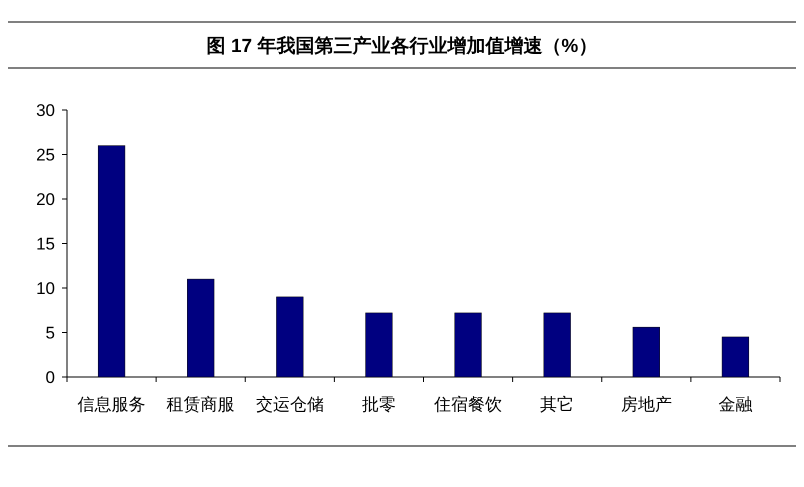 The height and width of the screenshot is (487, 804). What do you see at coordinates (45, 110) in the screenshot?
I see `y-tick-label: 30` at bounding box center [45, 110].